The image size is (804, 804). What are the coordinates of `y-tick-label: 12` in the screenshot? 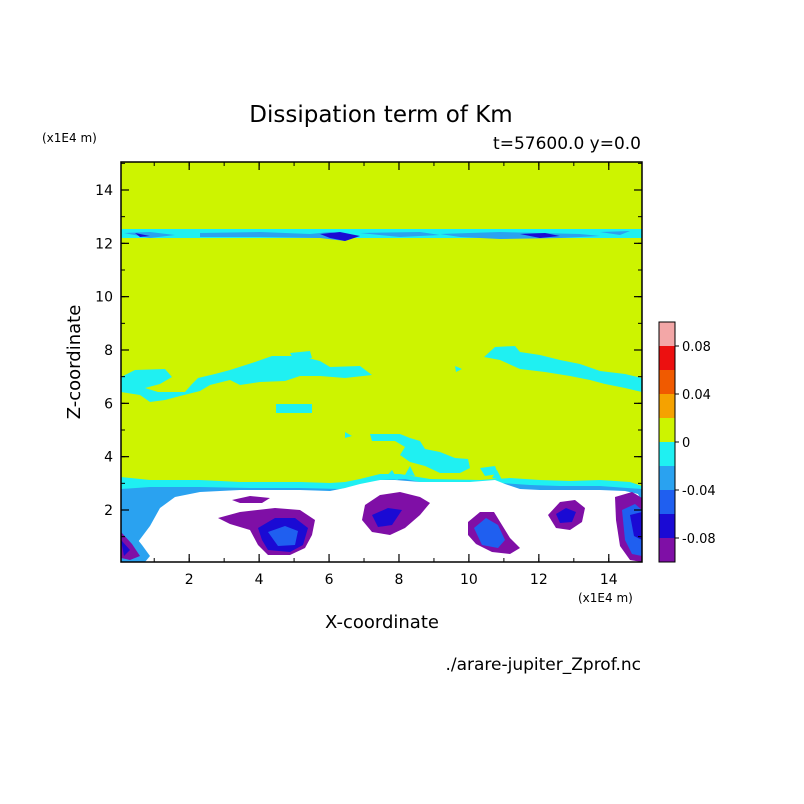 It's located at (104, 244).